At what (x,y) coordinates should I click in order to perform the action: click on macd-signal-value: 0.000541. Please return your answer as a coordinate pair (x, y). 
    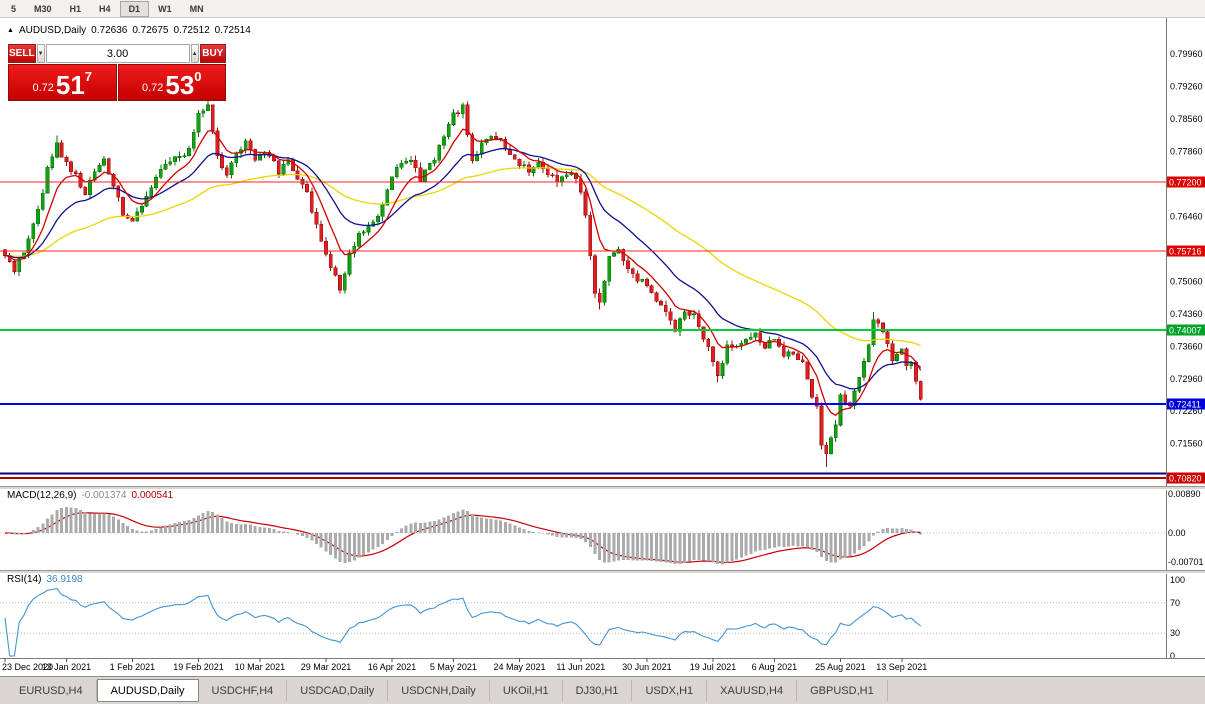
    Looking at the image, I should click on (152, 495).